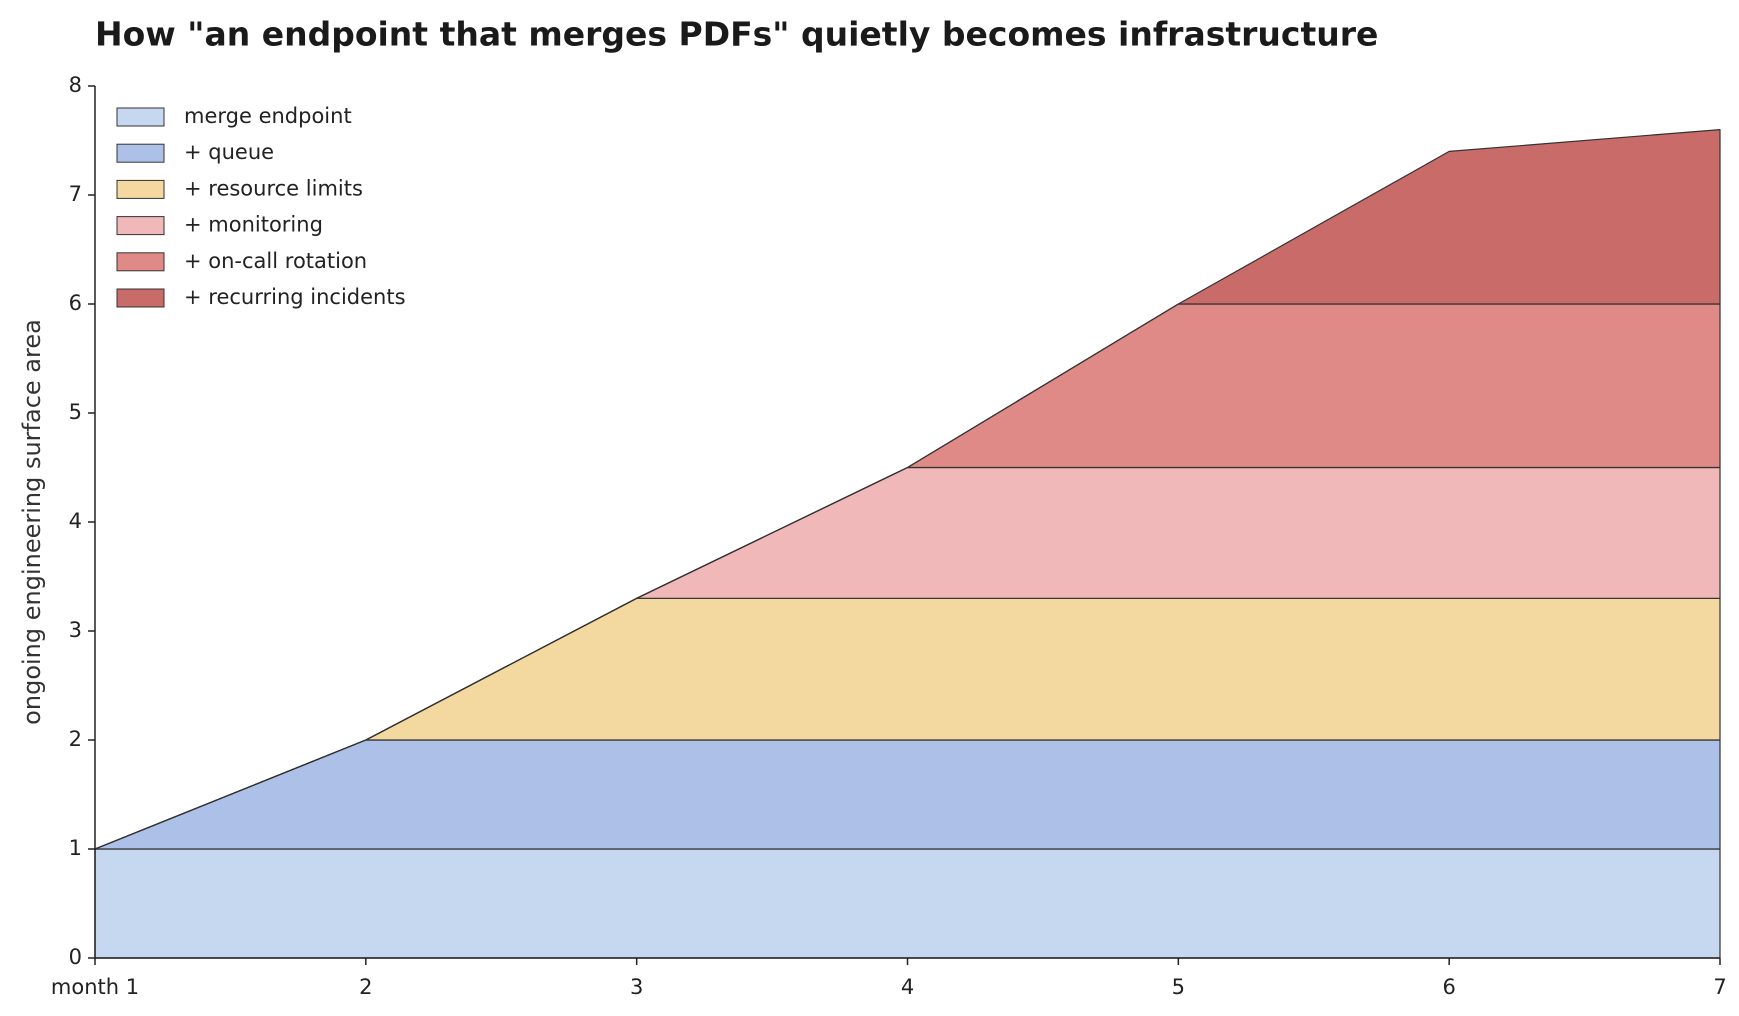 Image resolution: width=1739 pixels, height=1016 pixels. What do you see at coordinates (273, 188) in the screenshot?
I see `legend-label: + resource limits` at bounding box center [273, 188].